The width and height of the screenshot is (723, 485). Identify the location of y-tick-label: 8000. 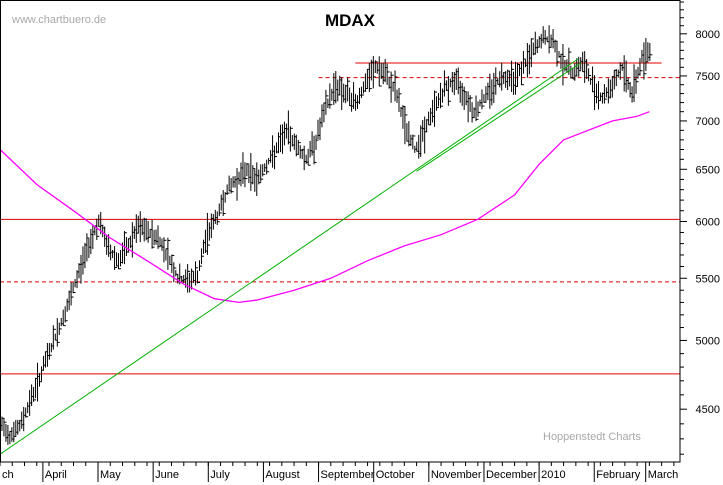
(708, 35).